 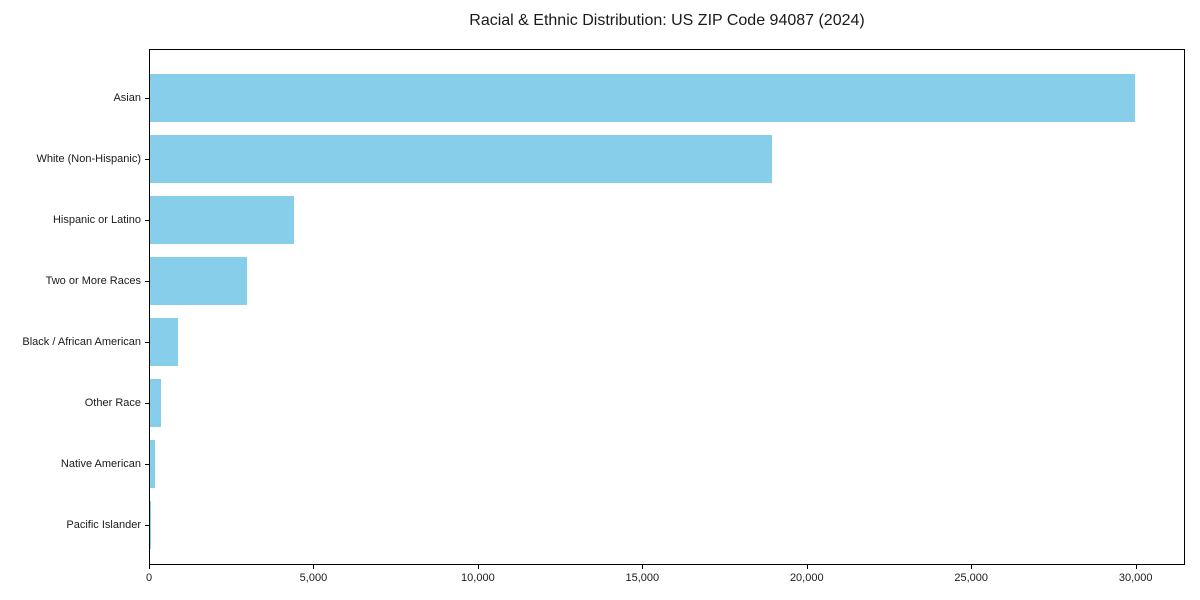 What do you see at coordinates (642, 578) in the screenshot?
I see `x-axis-label: 15,000` at bounding box center [642, 578].